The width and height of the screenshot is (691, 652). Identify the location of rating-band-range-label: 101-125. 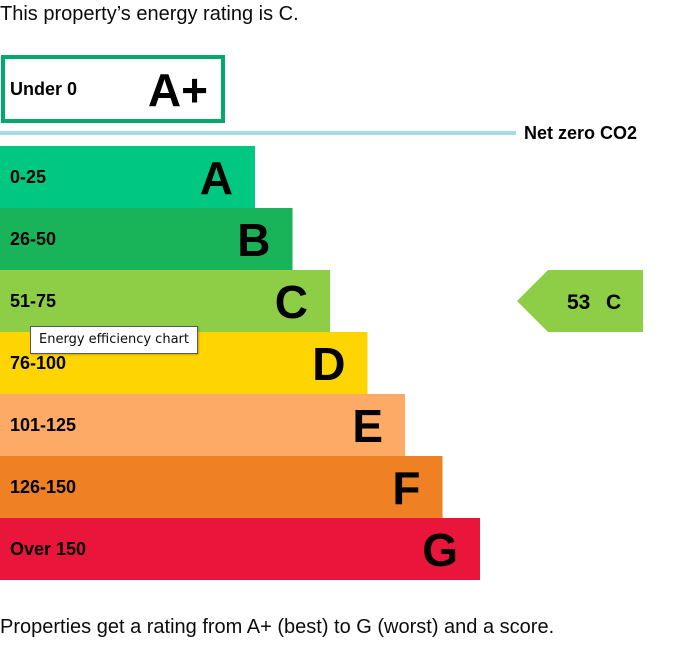
(43, 425).